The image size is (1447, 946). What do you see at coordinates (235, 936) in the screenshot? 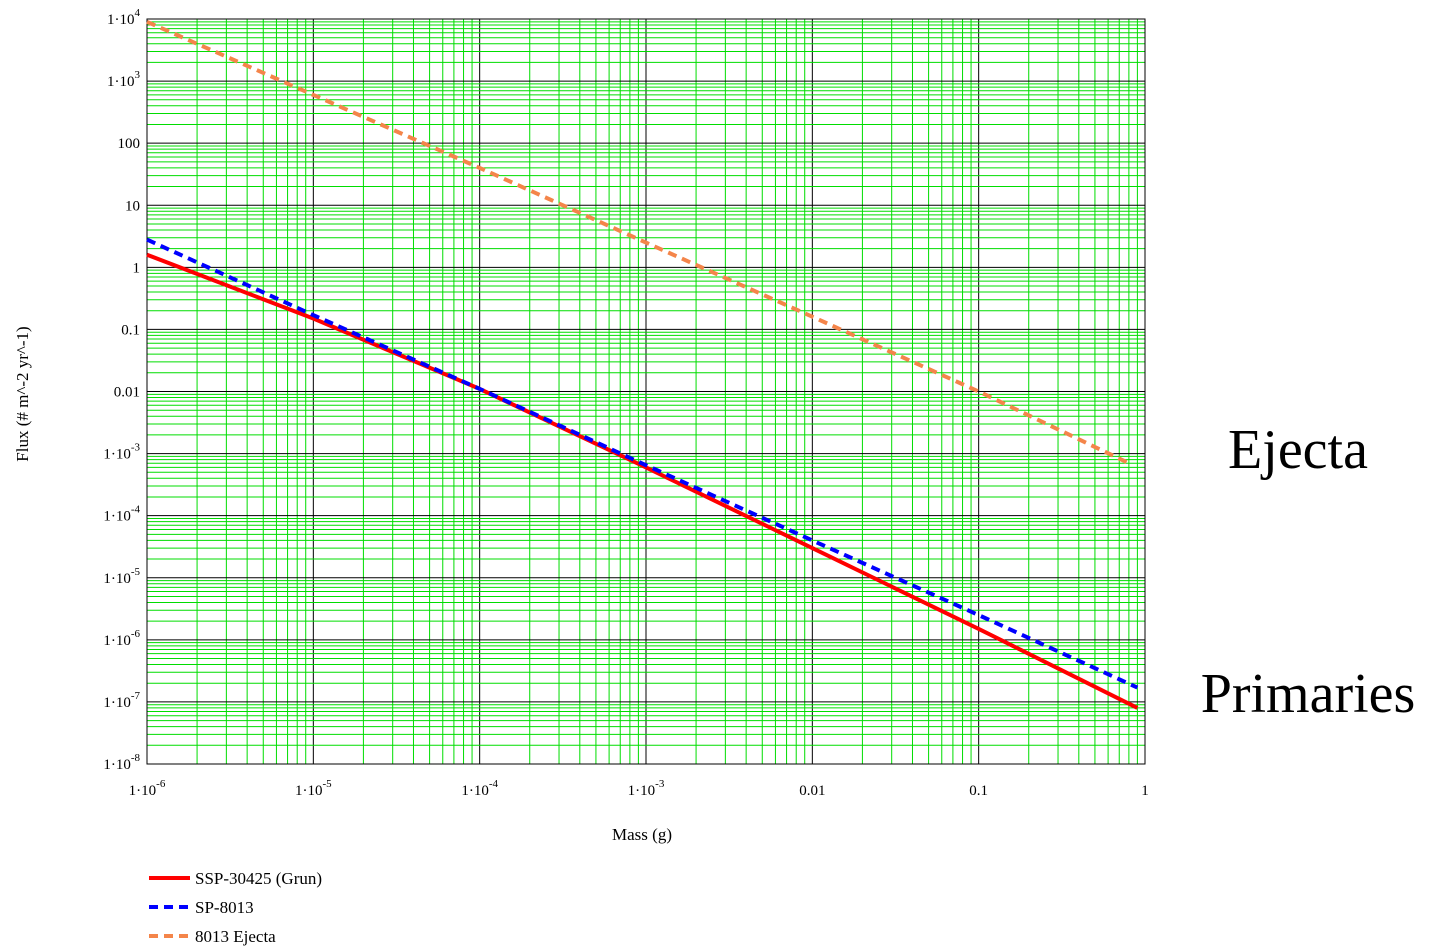
I see `legend-label: 8013 Ejecta` at bounding box center [235, 936].